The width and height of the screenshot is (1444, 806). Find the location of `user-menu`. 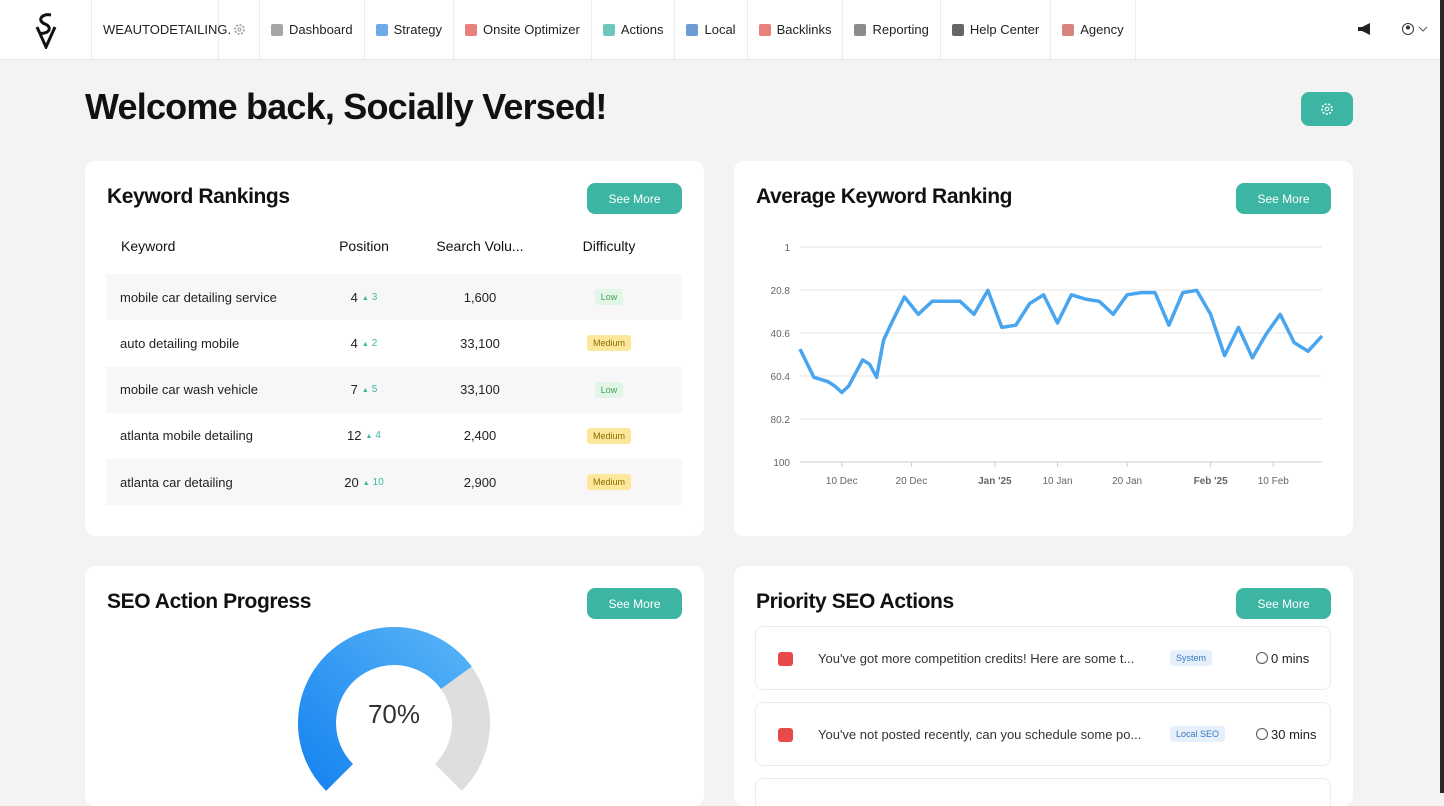

user-menu is located at coordinates (1416, 29).